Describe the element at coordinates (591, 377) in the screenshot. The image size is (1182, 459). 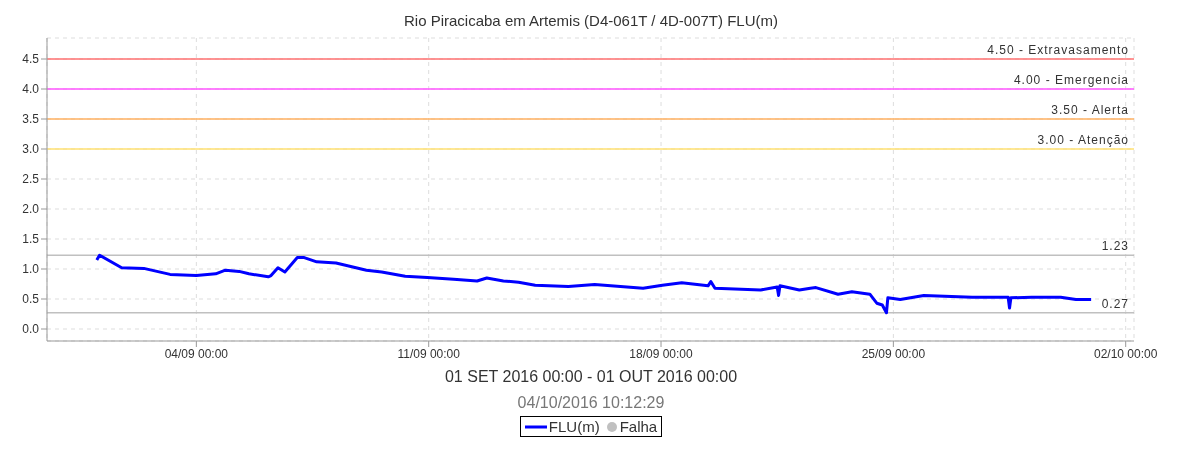
I see `x-axis-title: 01 SET 2016 00:00 - 01 OUT 2016 00:00` at that location.